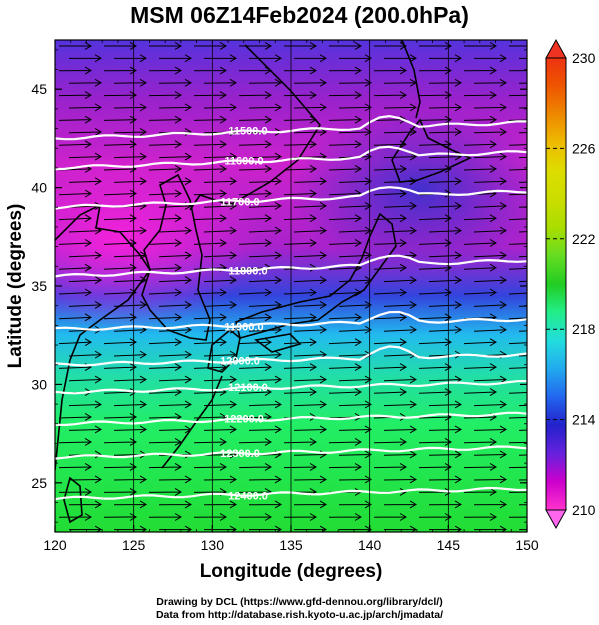  I want to click on contour-label: 12400.0, so click(248, 497).